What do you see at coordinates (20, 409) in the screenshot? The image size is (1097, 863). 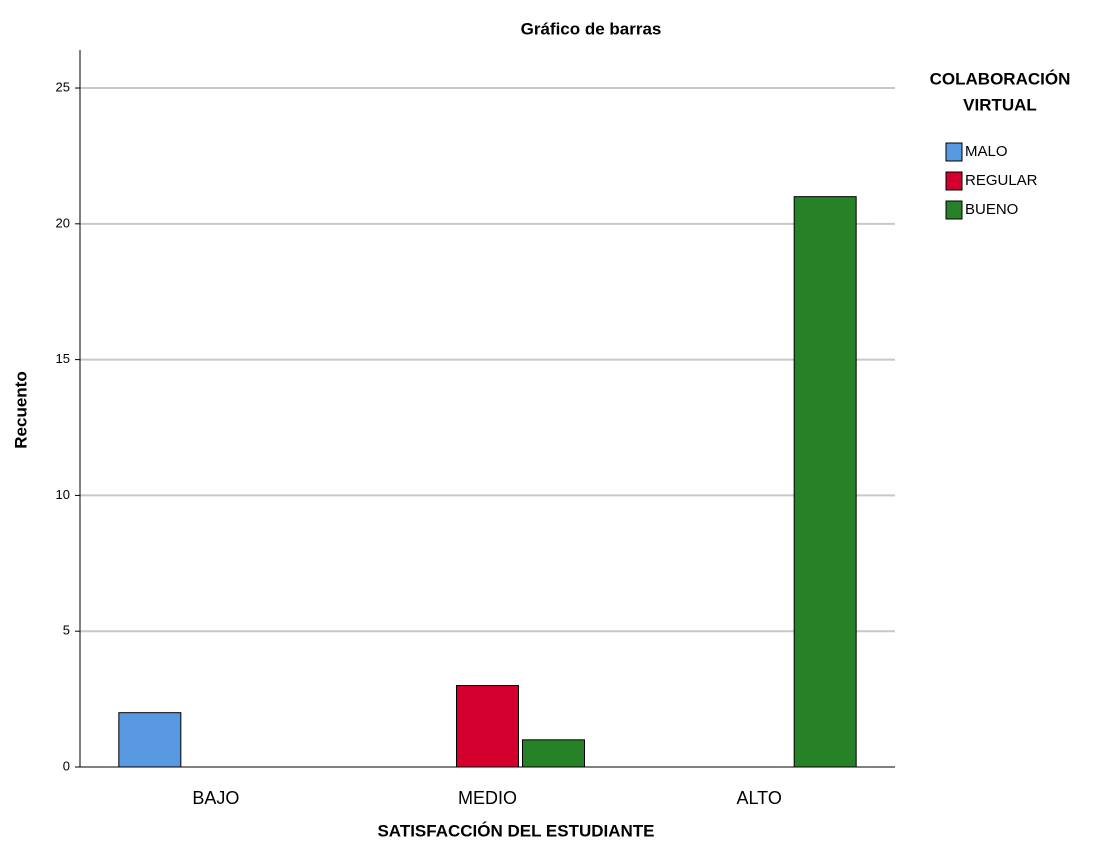 I see `y-axis-label: Recuento` at bounding box center [20, 409].